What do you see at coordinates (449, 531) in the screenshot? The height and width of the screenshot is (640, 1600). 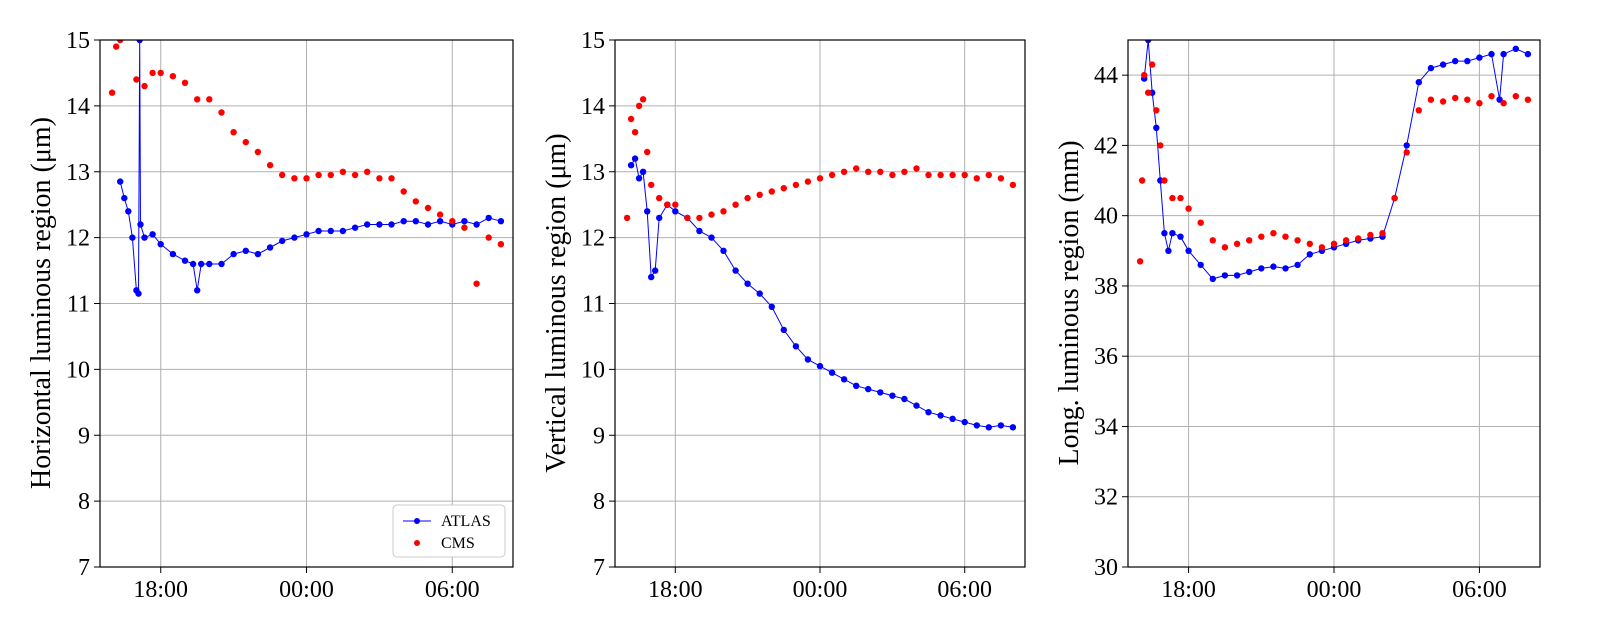 I see `legend-box` at bounding box center [449, 531].